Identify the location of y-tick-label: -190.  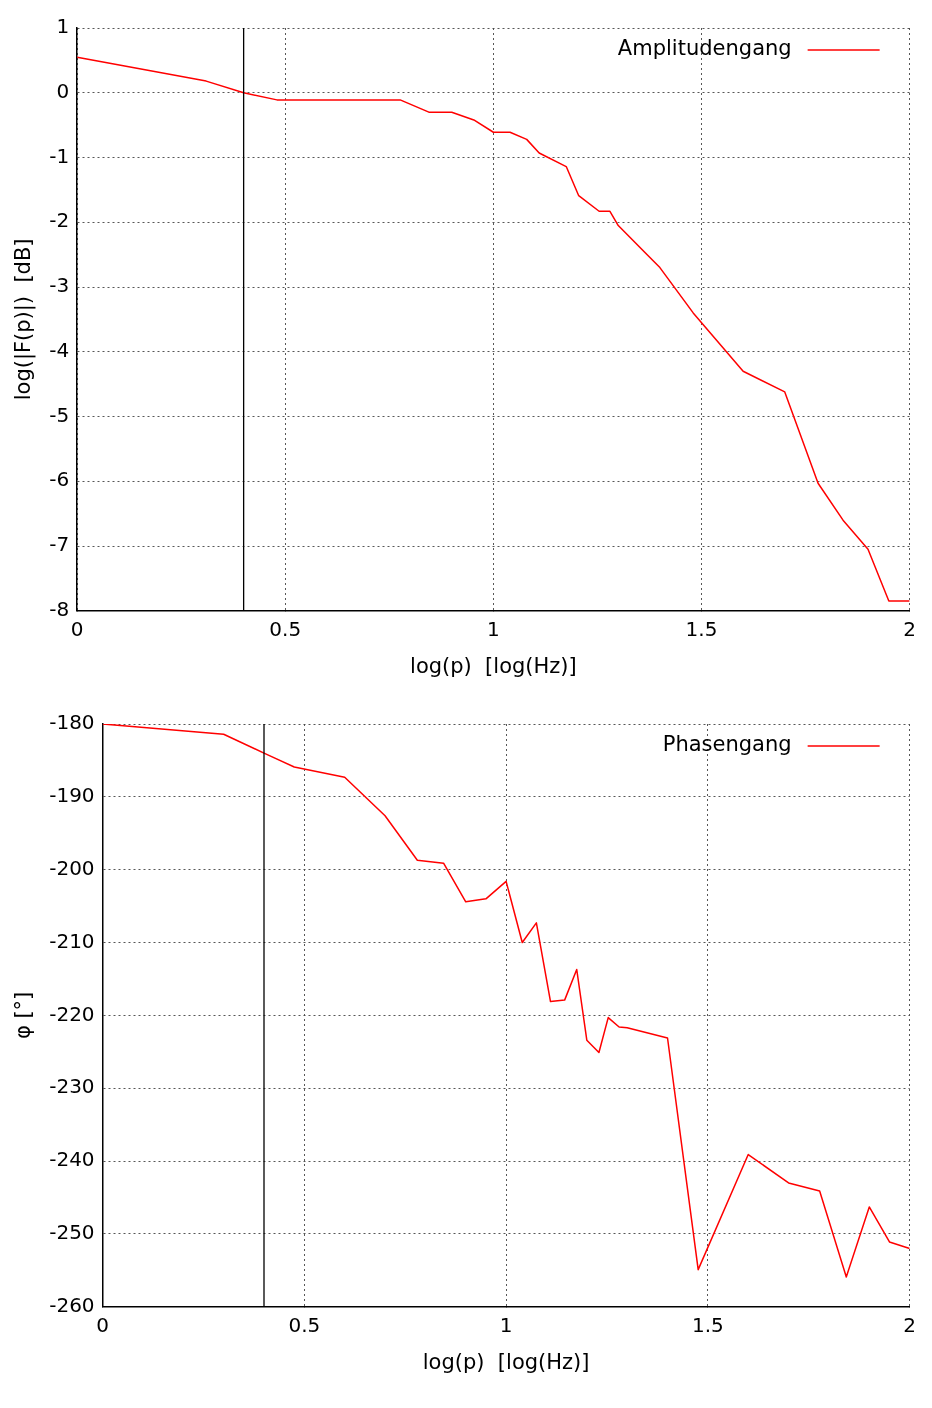
(72, 795).